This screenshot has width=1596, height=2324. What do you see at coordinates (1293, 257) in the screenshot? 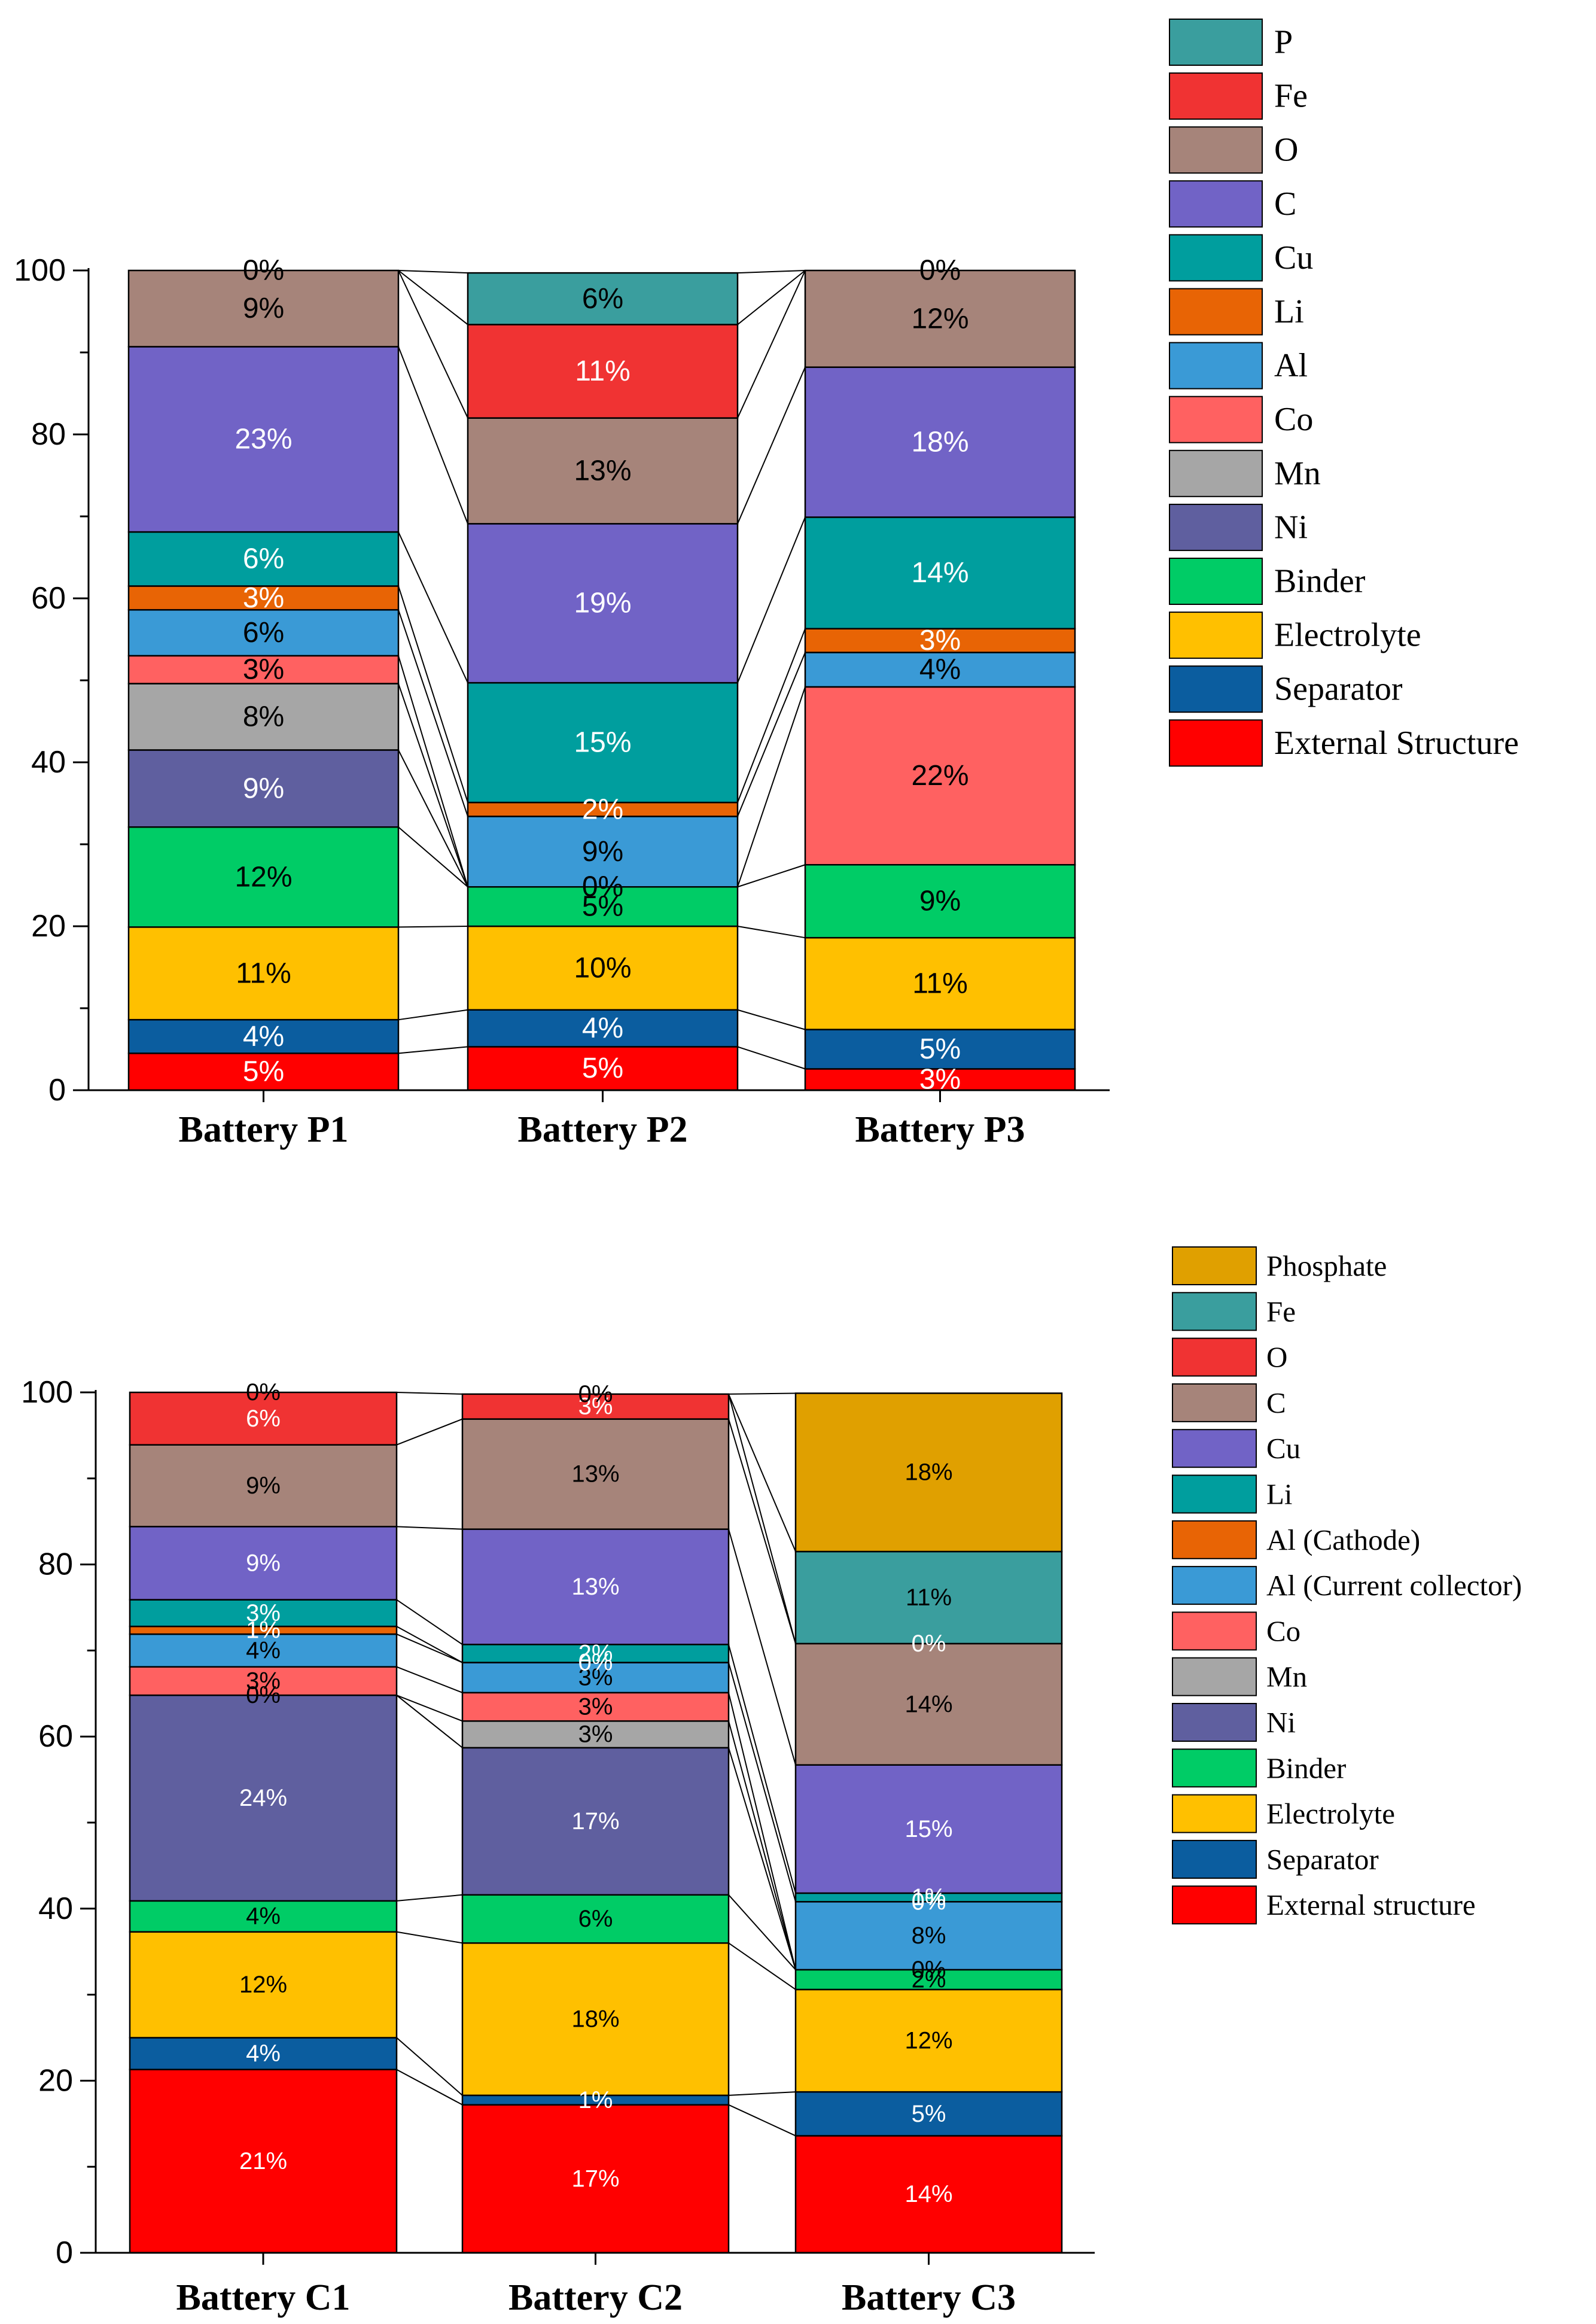
I see `legend-label: Cu` at bounding box center [1293, 257].